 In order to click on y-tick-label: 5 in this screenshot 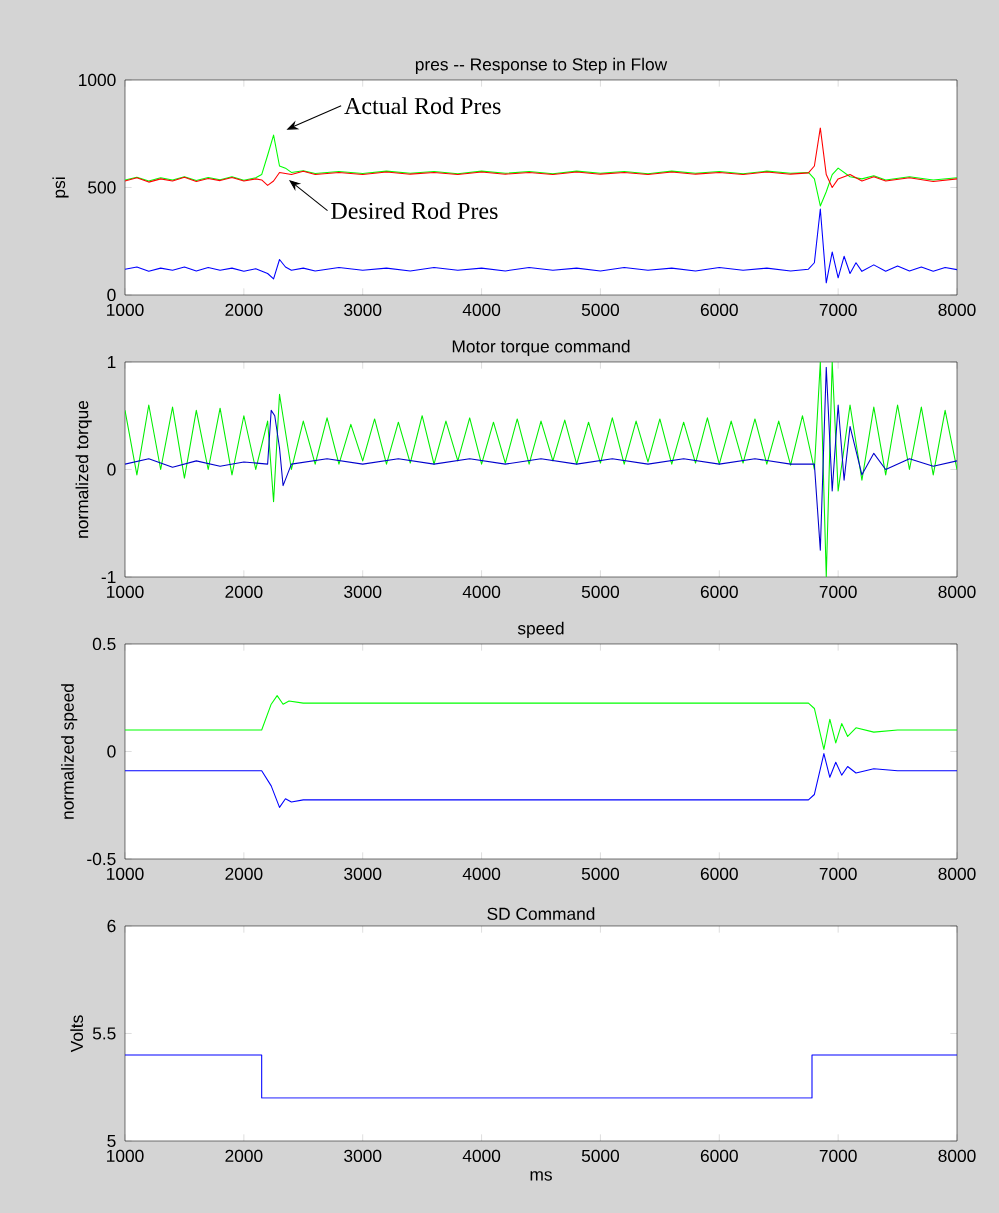, I will do `click(111, 1141)`.